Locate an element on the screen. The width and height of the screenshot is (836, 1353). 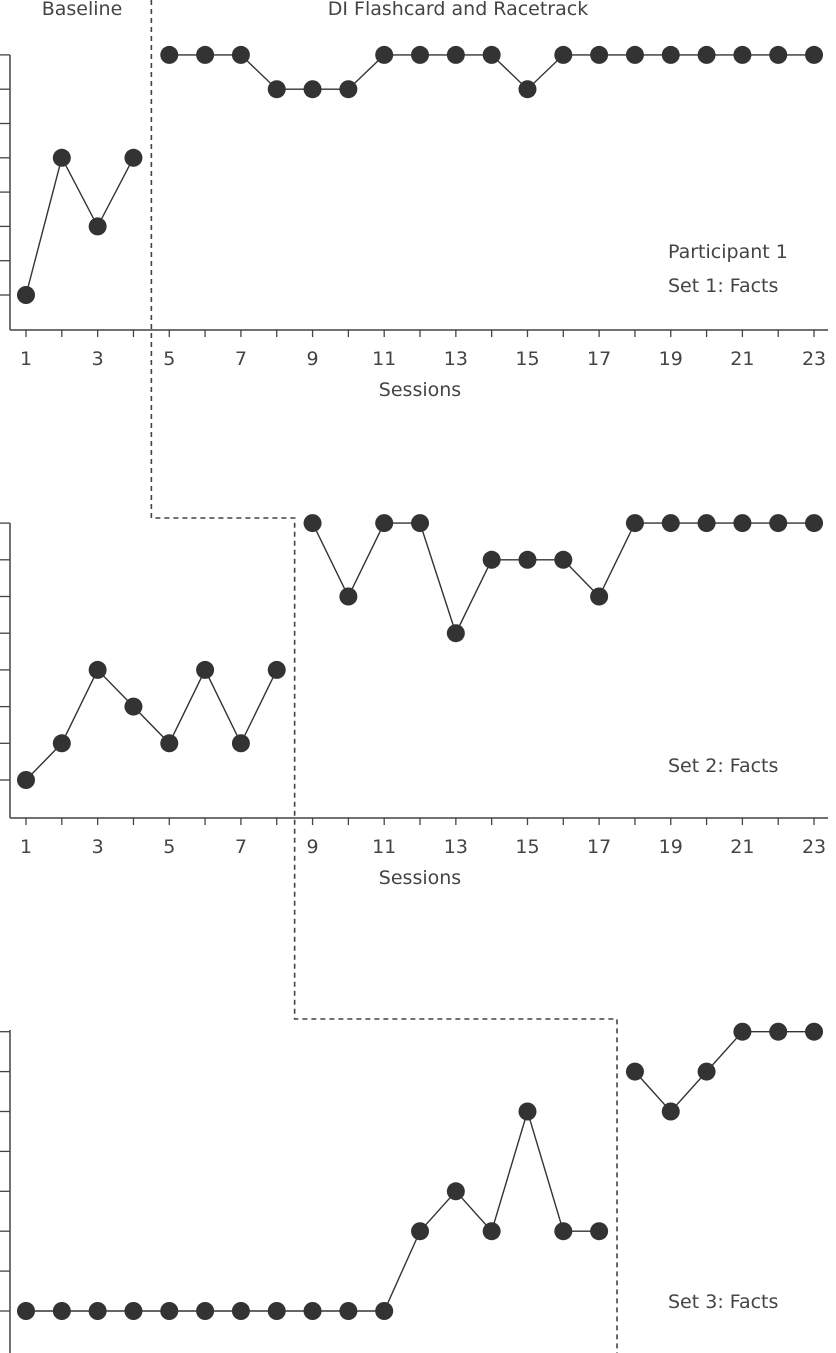
panel-annotation: Set 2: Facts is located at coordinates (723, 766).